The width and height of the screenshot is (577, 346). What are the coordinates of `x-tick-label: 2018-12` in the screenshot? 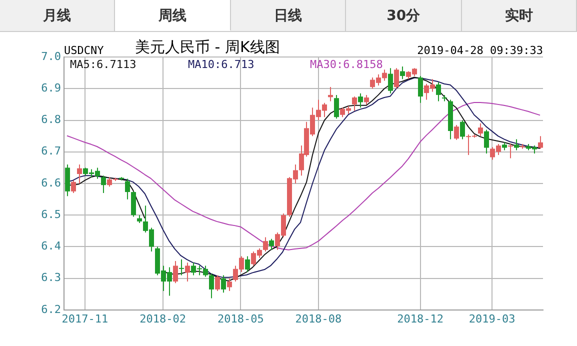 It's located at (420, 319).